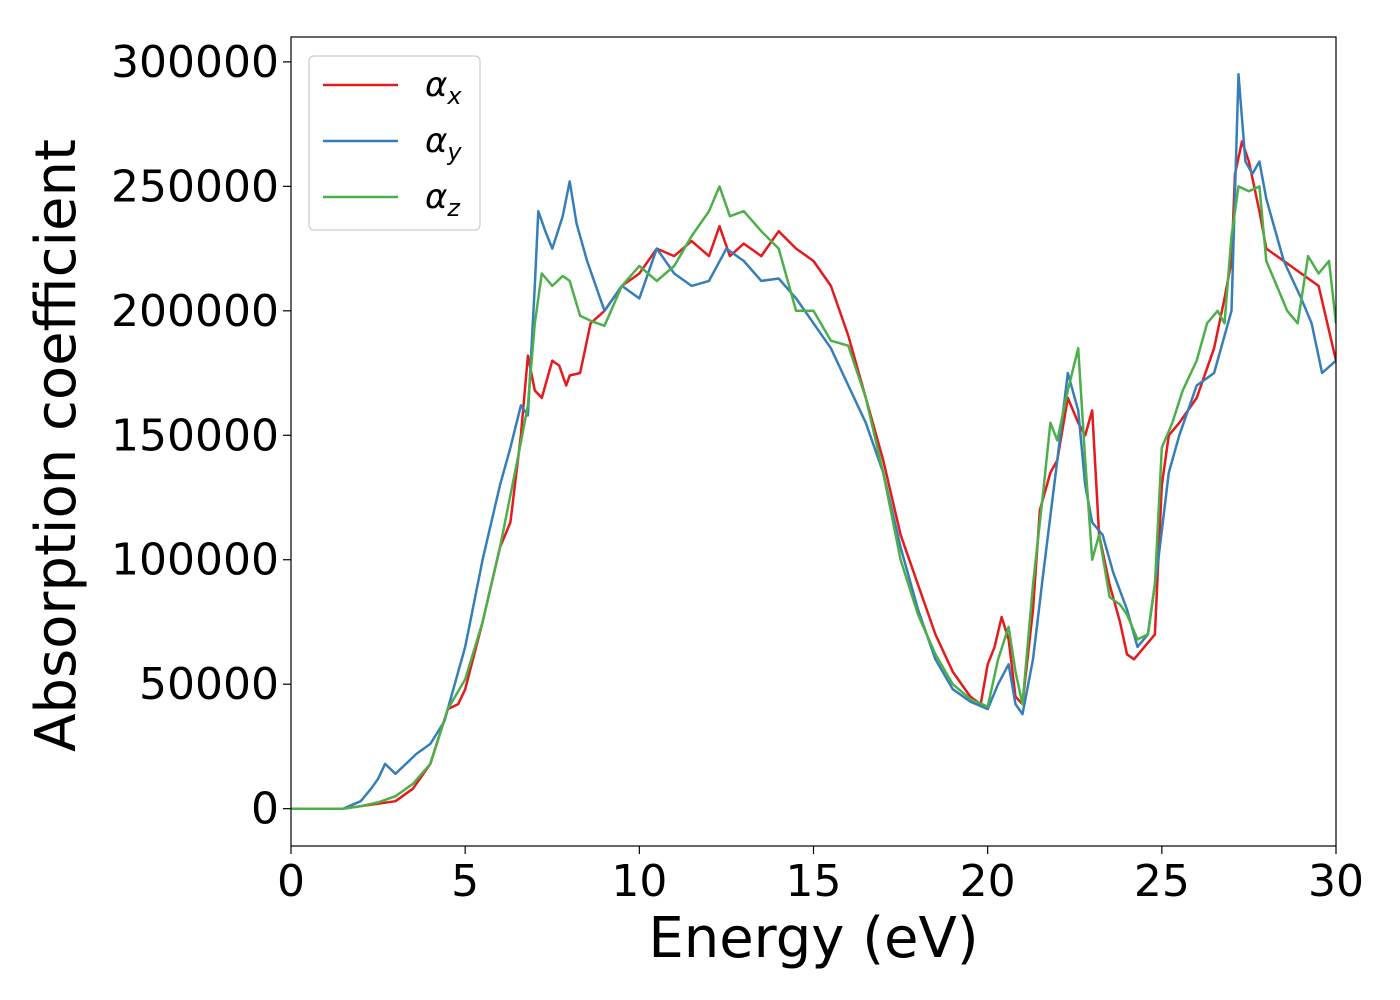  What do you see at coordinates (195, 186) in the screenshot?
I see `y-tick-label: 250000` at bounding box center [195, 186].